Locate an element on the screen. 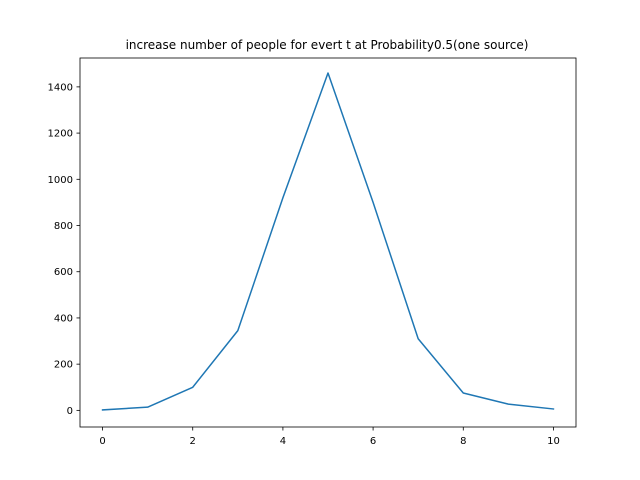 This screenshot has height=480, width=640. y-tick-label: 800 is located at coordinates (63, 226).